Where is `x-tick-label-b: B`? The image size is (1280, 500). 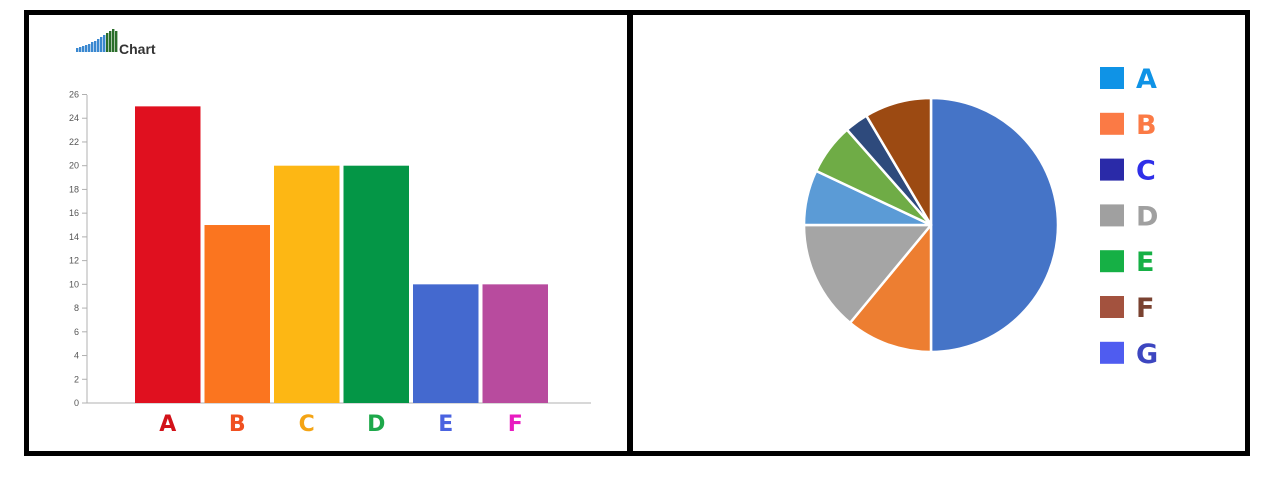 x-tick-label-b: B is located at coordinates (237, 424).